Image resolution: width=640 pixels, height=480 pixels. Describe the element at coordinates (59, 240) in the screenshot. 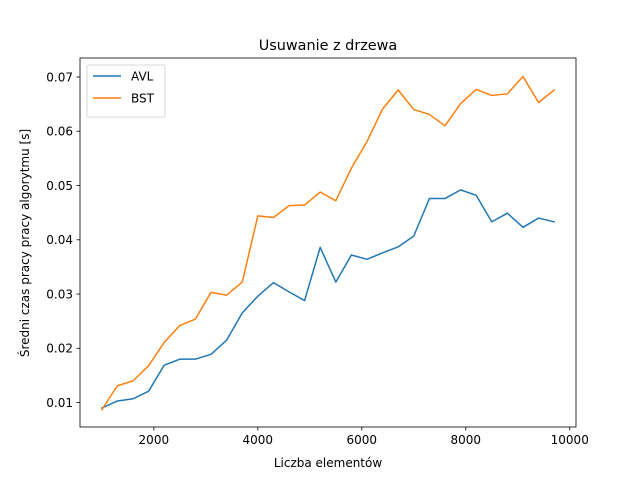

I see `y-tick-label: 0.04` at that location.